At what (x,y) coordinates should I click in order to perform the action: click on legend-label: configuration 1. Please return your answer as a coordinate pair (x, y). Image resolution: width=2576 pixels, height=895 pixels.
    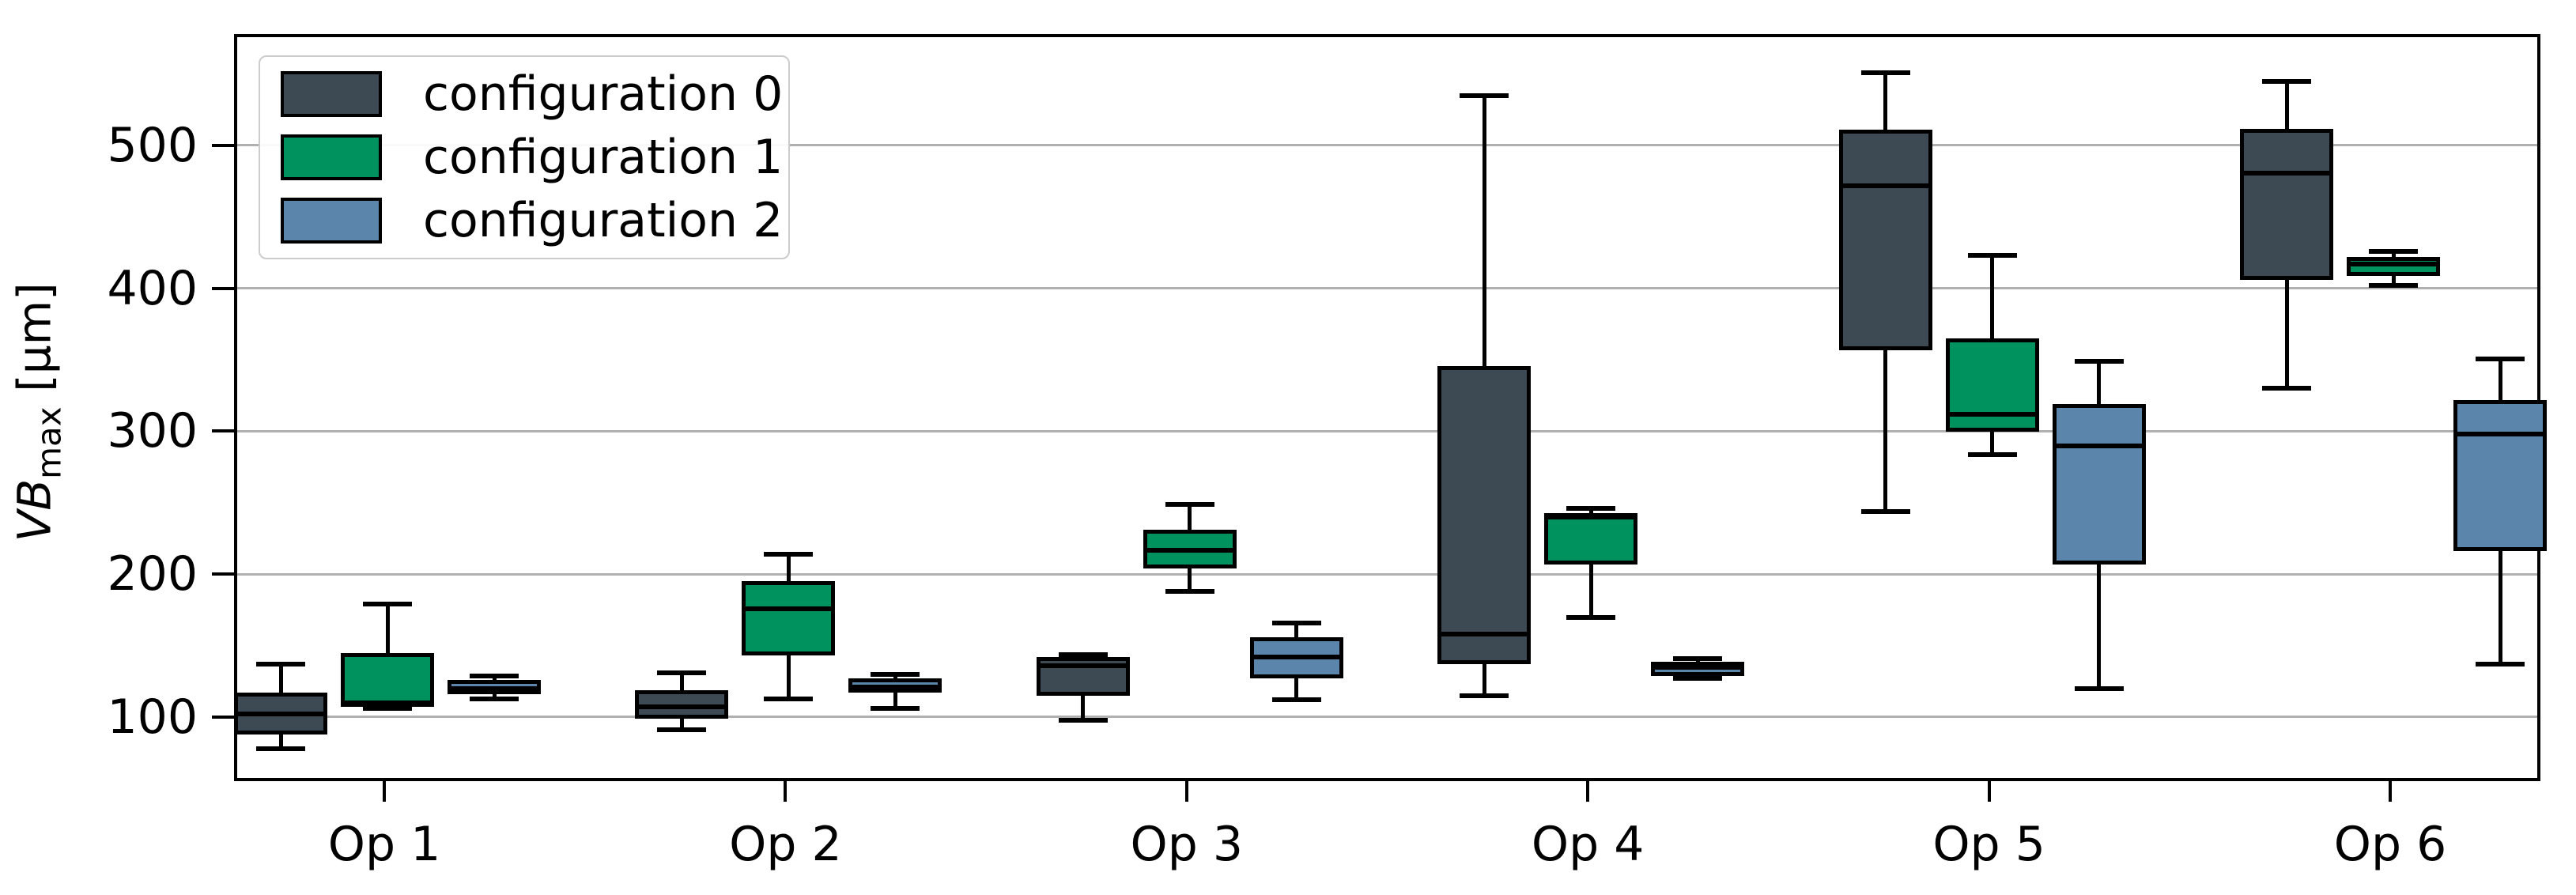
    Looking at the image, I should click on (603, 157).